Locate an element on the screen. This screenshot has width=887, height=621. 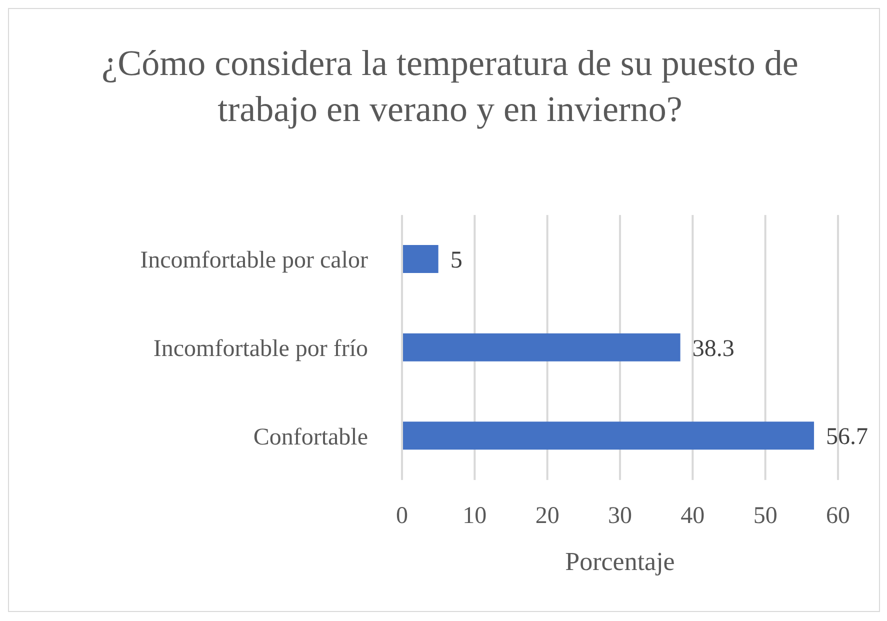
data-label: 56.7 is located at coordinates (847, 437).